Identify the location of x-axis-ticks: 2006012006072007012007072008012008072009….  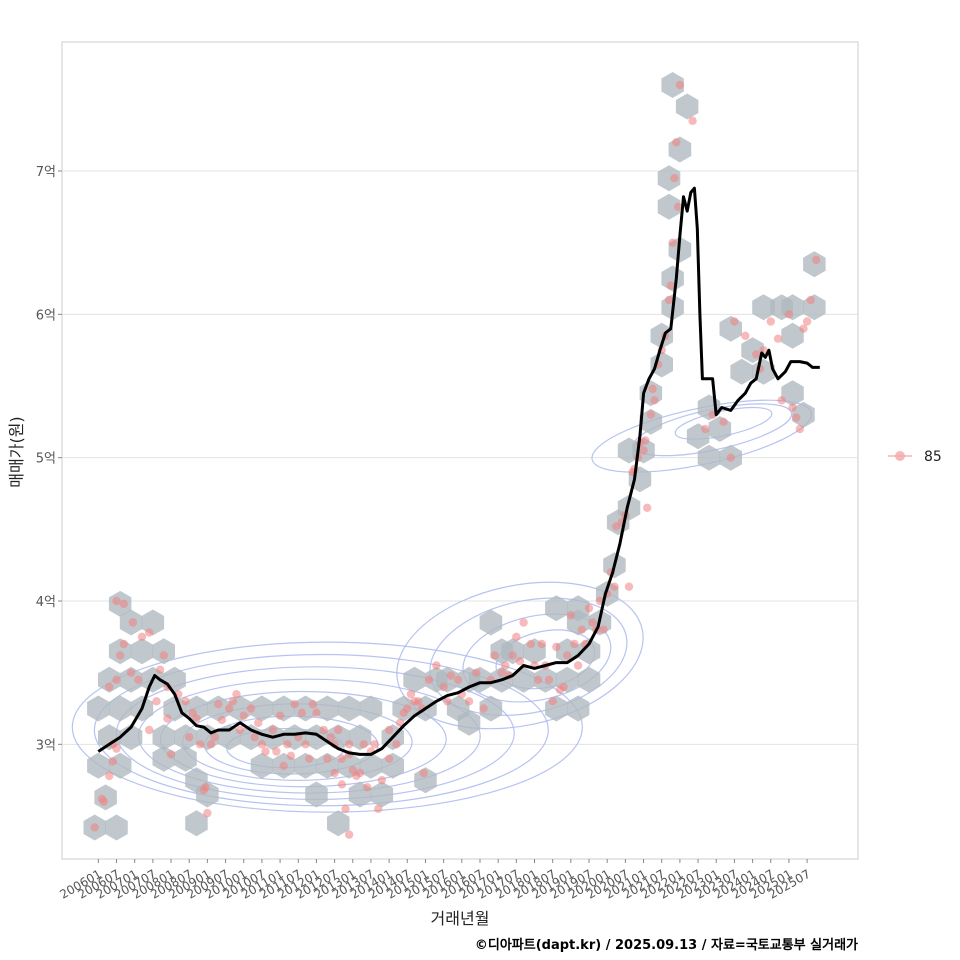
(435, 880).